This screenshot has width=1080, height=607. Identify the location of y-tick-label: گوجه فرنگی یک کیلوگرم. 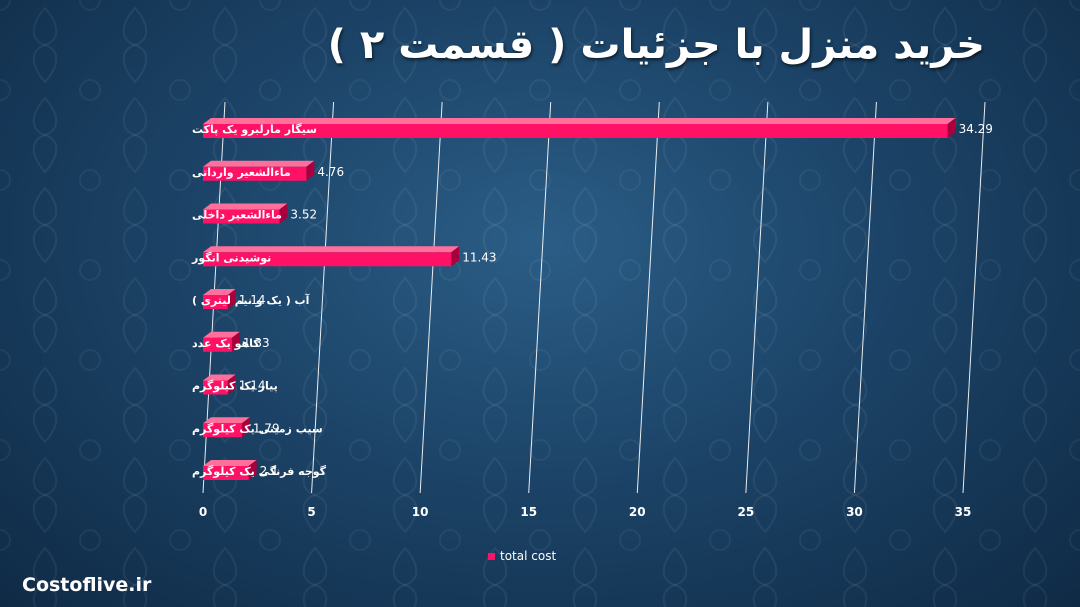
(259, 471).